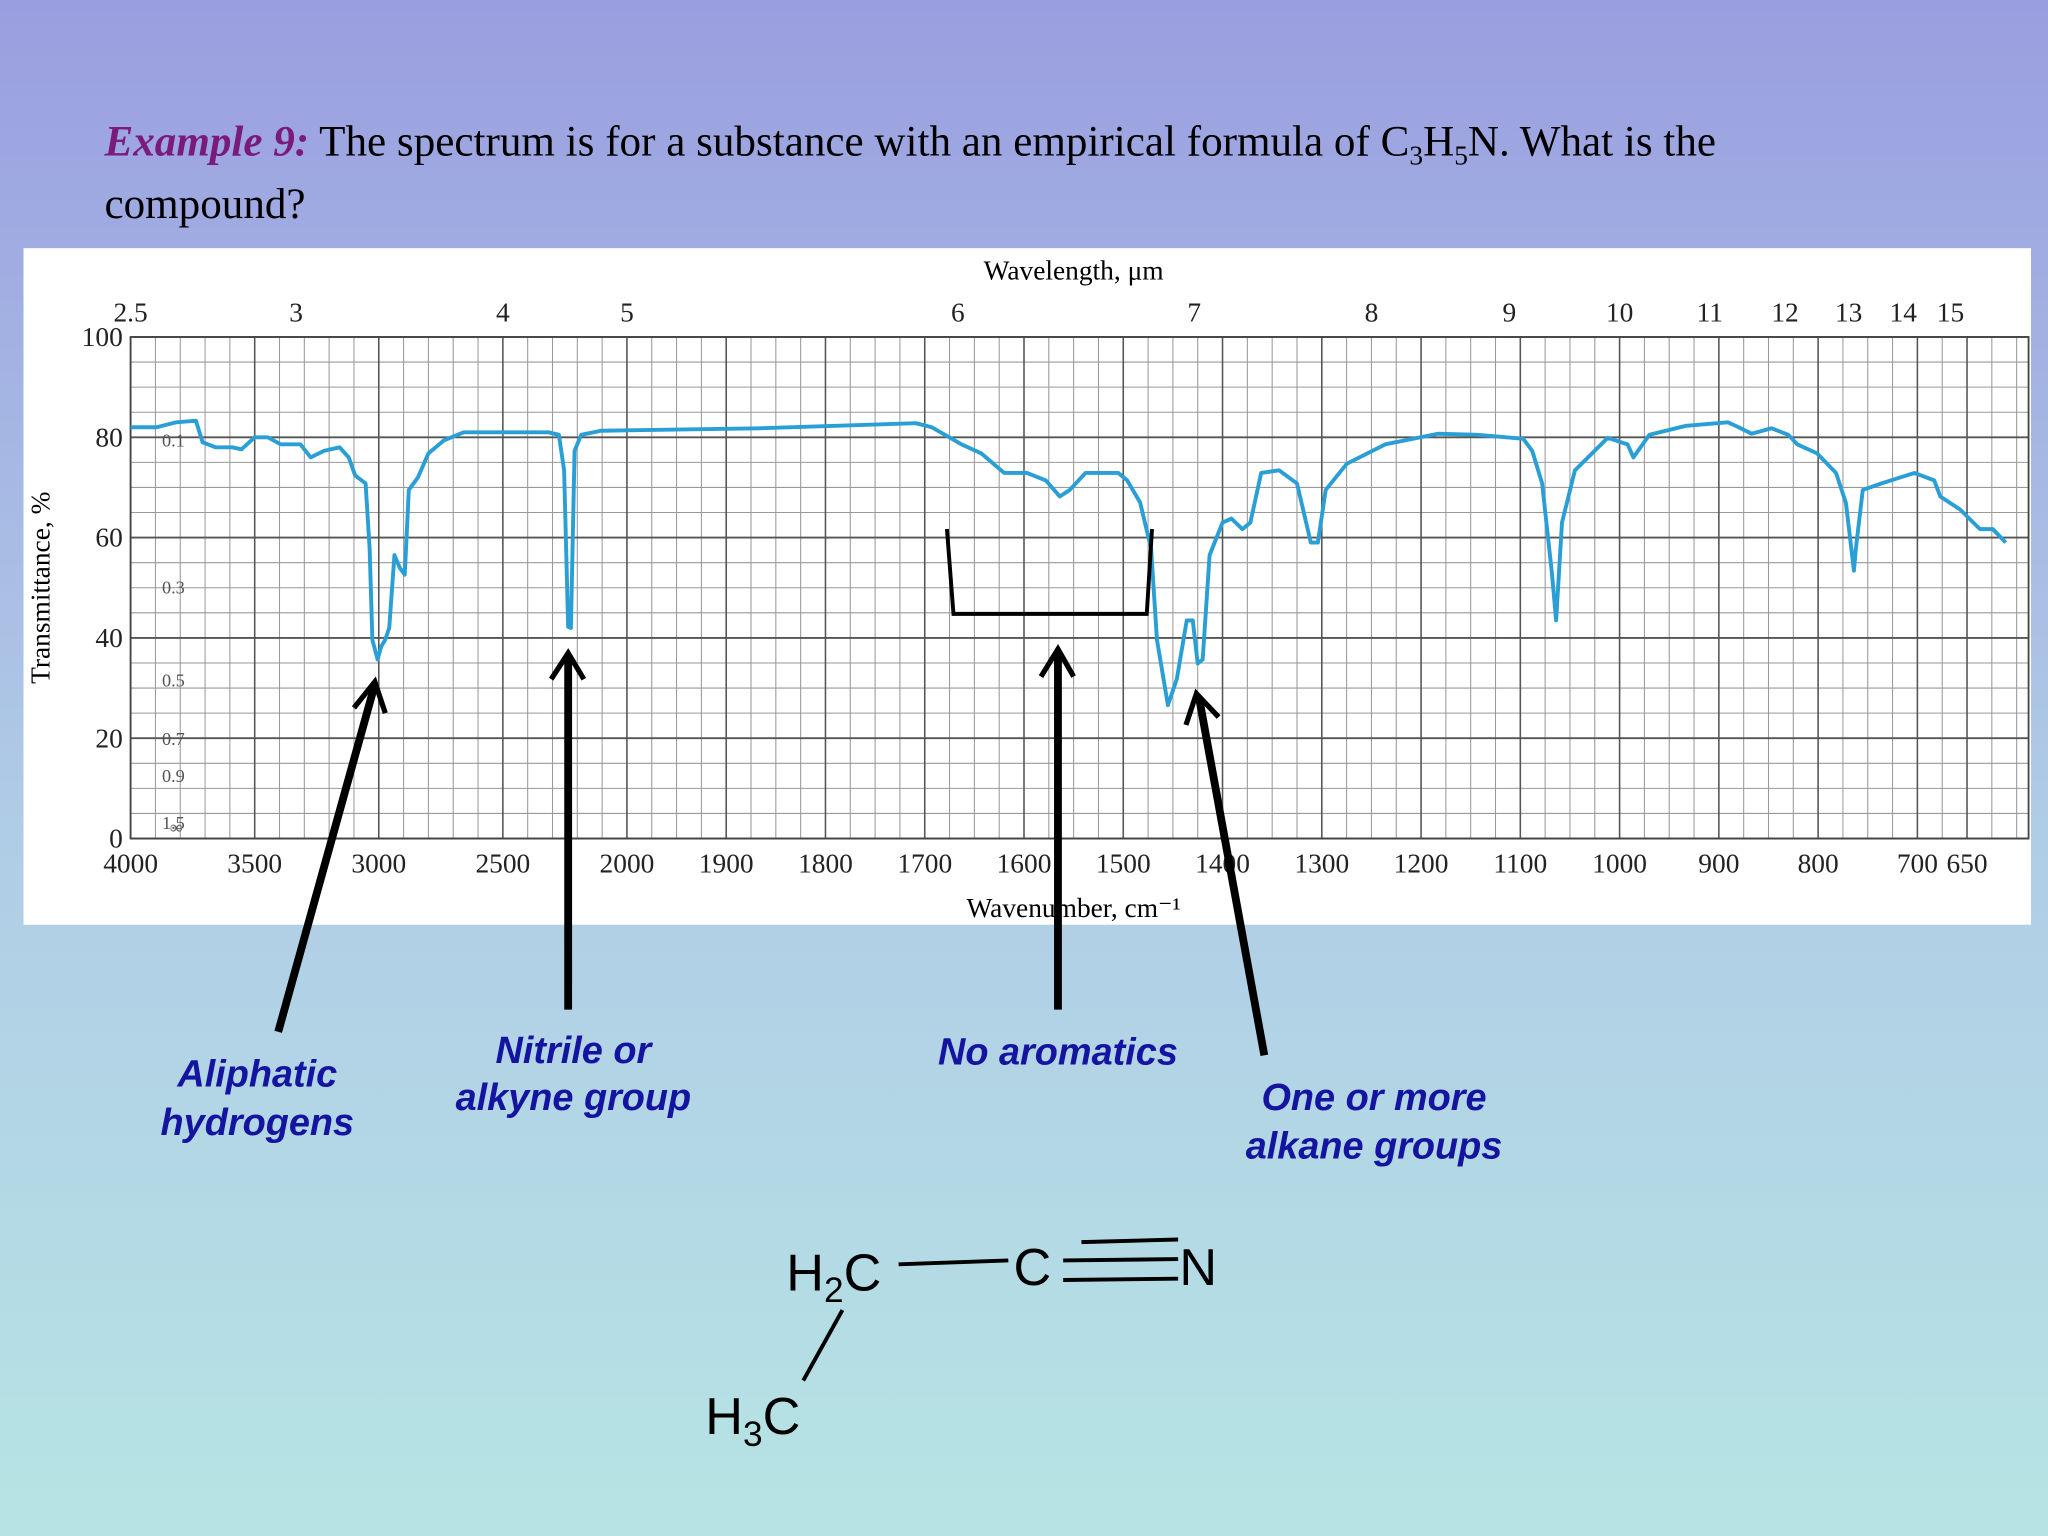 This screenshot has width=2048, height=1536. Describe the element at coordinates (1718, 863) in the screenshot. I see `x-tick-label: 900` at that location.